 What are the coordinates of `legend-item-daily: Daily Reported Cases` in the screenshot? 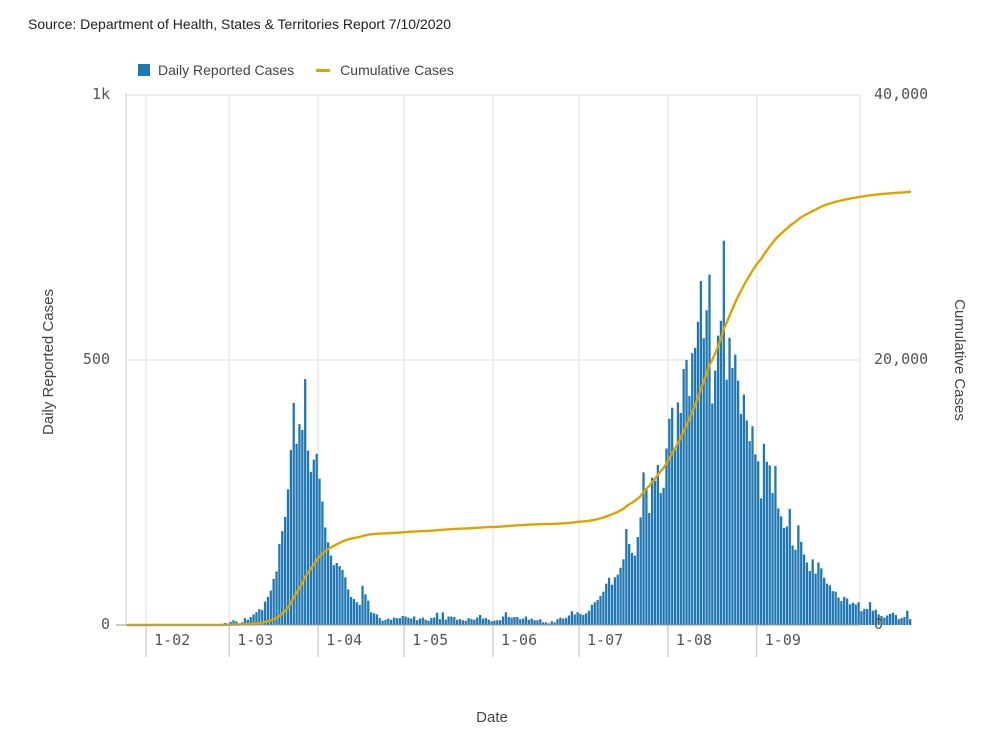 It's located at (216, 70).